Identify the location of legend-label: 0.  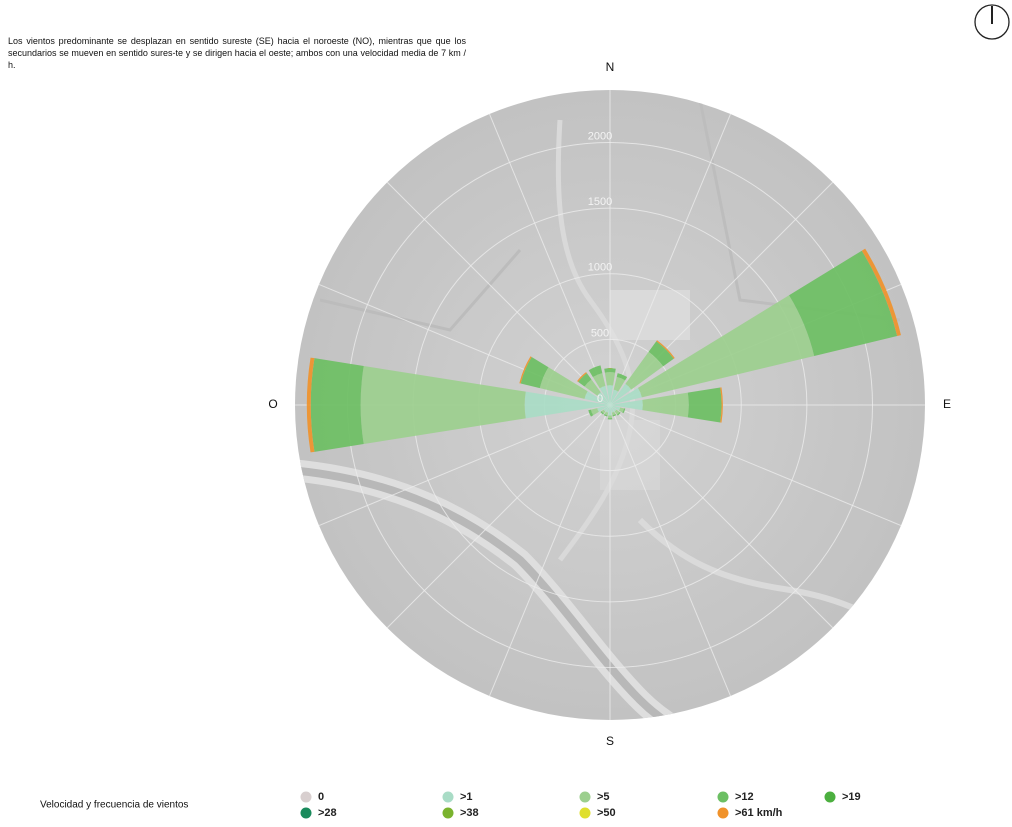
(321, 797).